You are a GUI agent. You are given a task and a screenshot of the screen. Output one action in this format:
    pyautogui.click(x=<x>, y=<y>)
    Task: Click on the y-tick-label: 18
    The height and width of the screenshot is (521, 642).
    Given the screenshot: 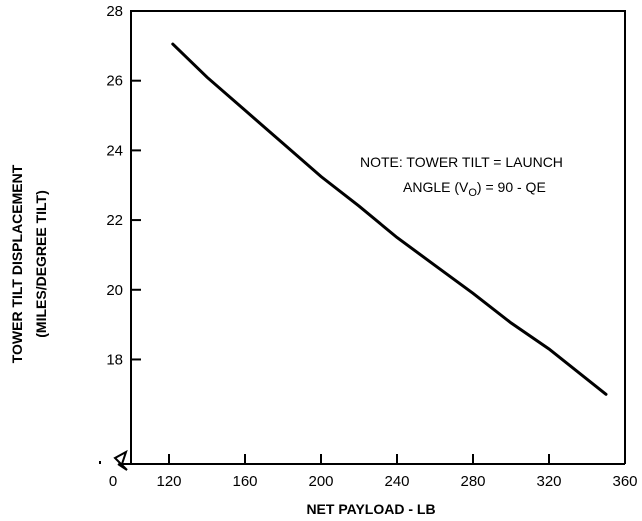 What is the action you would take?
    pyautogui.click(x=114, y=359)
    